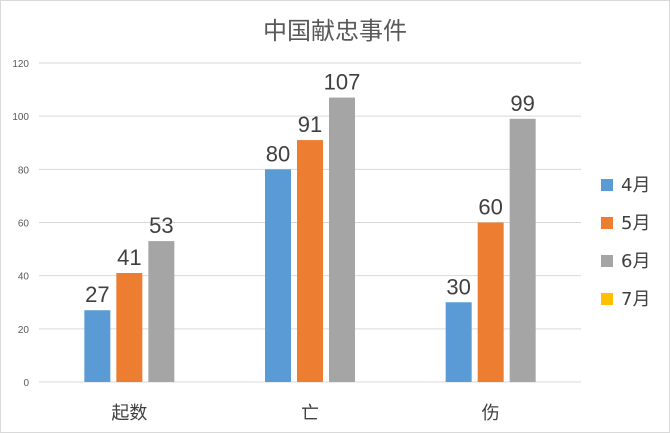  Describe the element at coordinates (635, 299) in the screenshot. I see `legend-label: 7月` at that location.